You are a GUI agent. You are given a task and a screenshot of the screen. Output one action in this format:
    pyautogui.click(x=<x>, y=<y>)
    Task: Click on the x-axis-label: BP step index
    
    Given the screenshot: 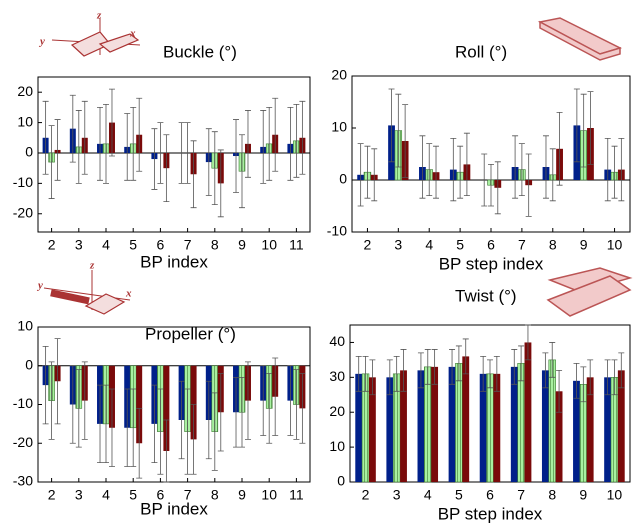 What is the action you would take?
    pyautogui.click(x=490, y=513)
    